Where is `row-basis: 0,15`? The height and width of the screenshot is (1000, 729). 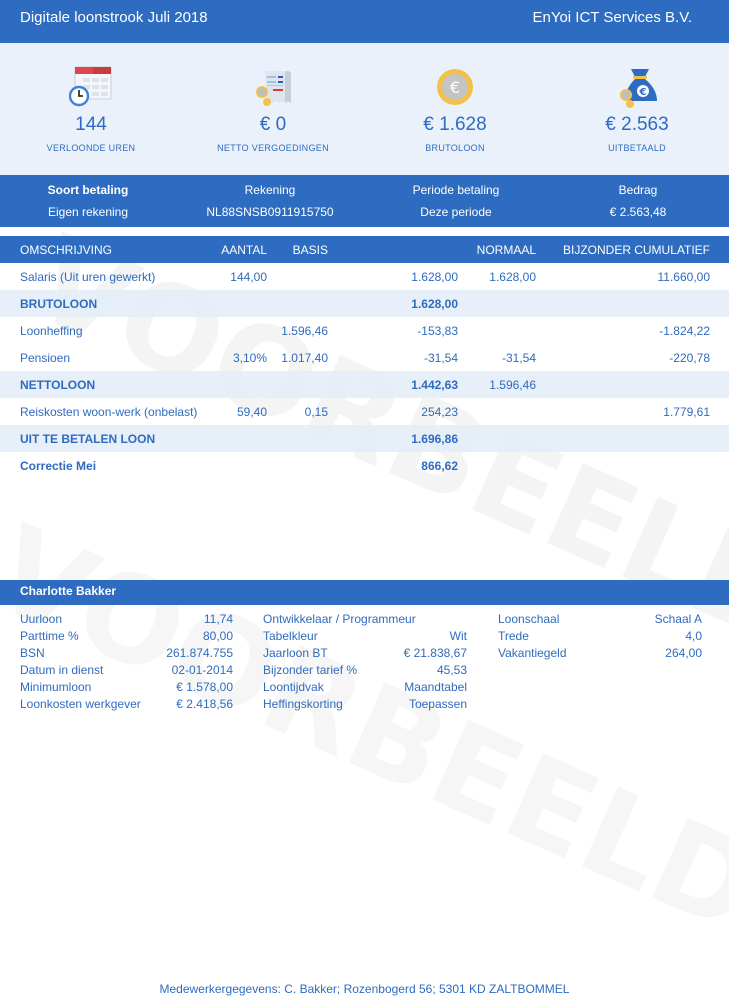 row-basis: 0,15 is located at coordinates (316, 412).